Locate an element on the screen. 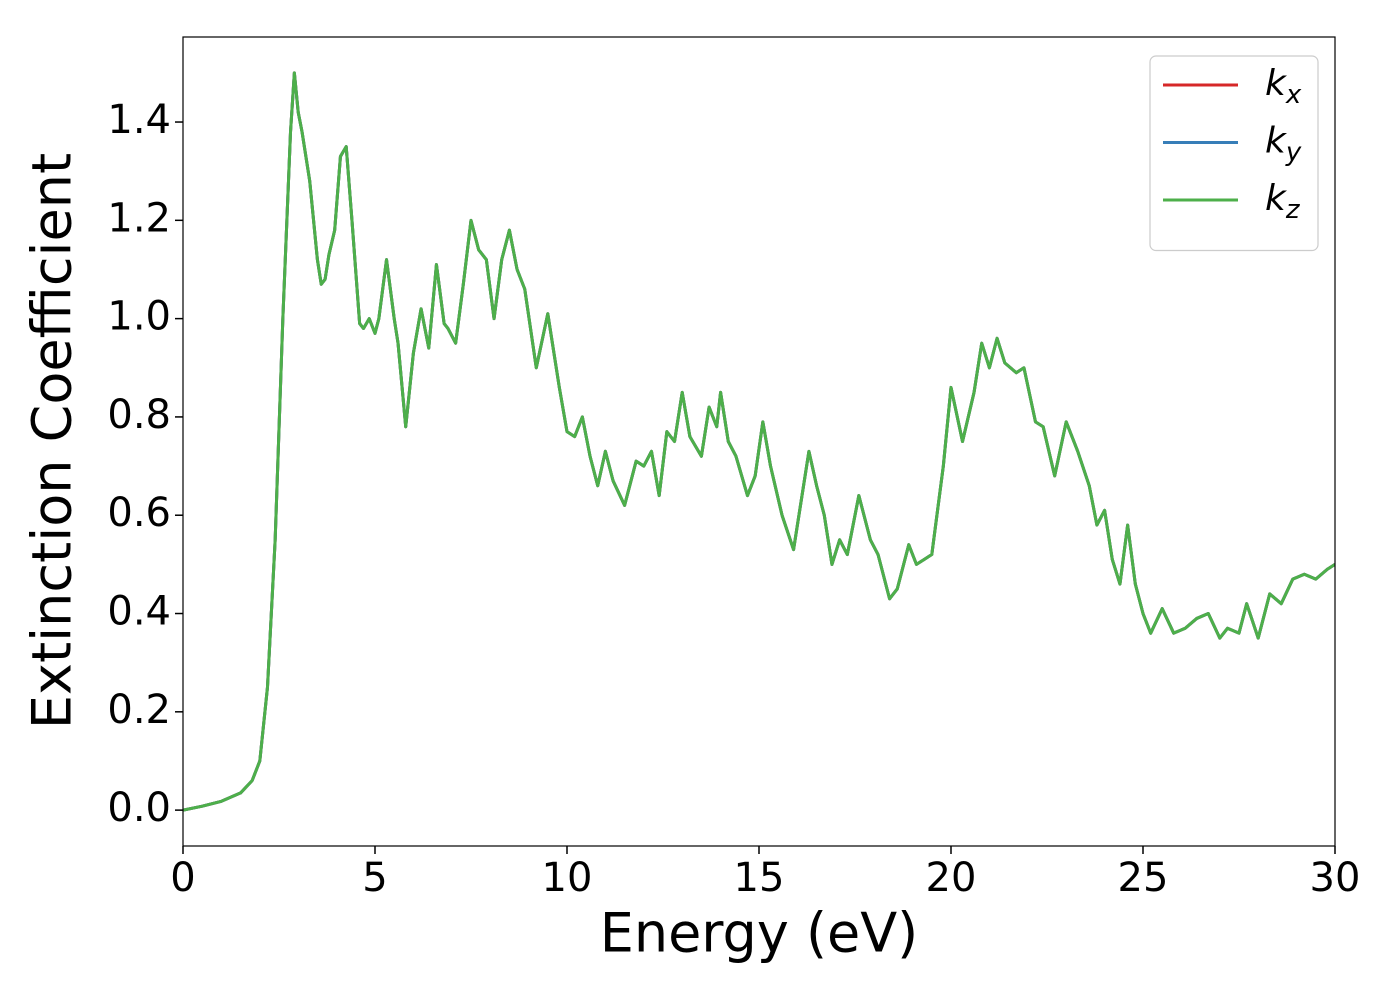  x-tick-label: 20 is located at coordinates (951, 878).